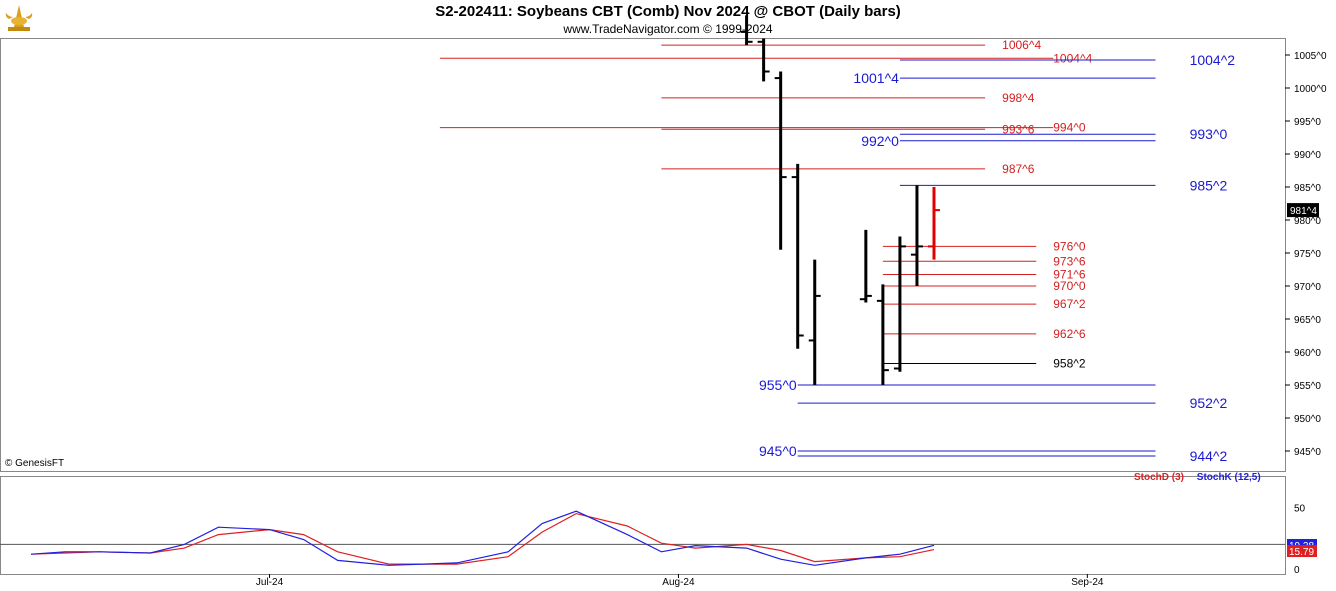 The width and height of the screenshot is (1336, 591). I want to click on stochastic-panel: 50019.2815.79, so click(658, 540).